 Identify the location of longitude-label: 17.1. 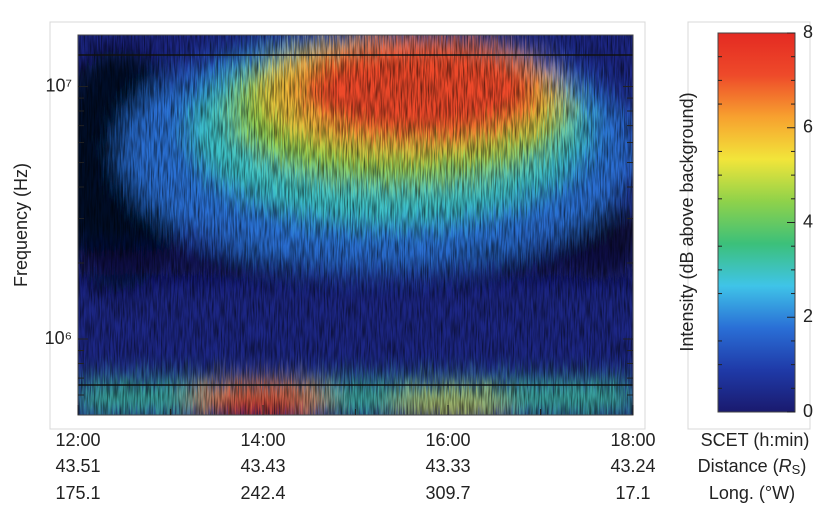
(632, 493).